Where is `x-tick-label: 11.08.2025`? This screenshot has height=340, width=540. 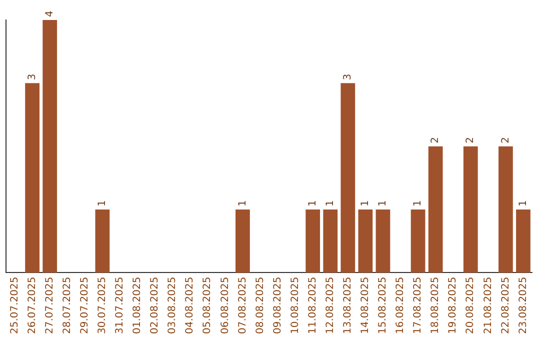 x-tick-label: 11.08.2025 is located at coordinates (312, 305).